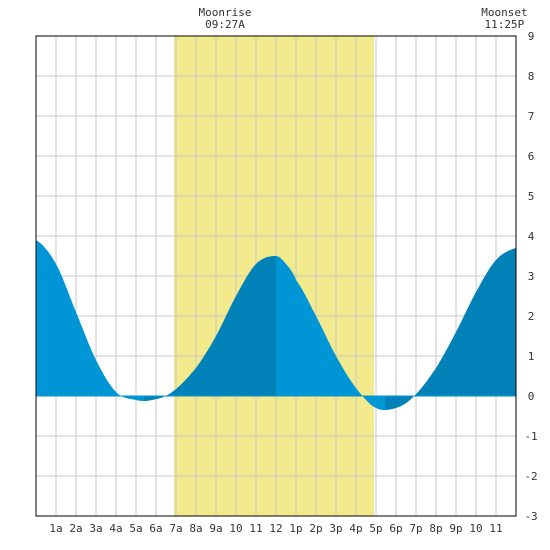 Image resolution: width=550 pixels, height=550 pixels. Describe the element at coordinates (531, 276) in the screenshot. I see `y-tick-label: 3` at that location.